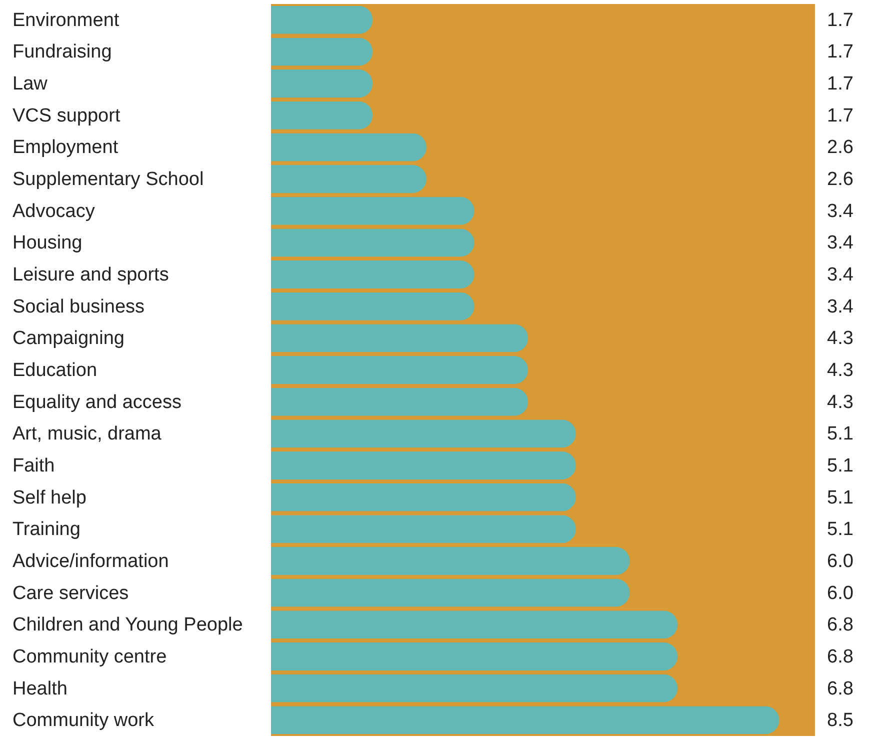 The width and height of the screenshot is (883, 741). Describe the element at coordinates (66, 115) in the screenshot. I see `y-tick-label: VCS support` at that location.